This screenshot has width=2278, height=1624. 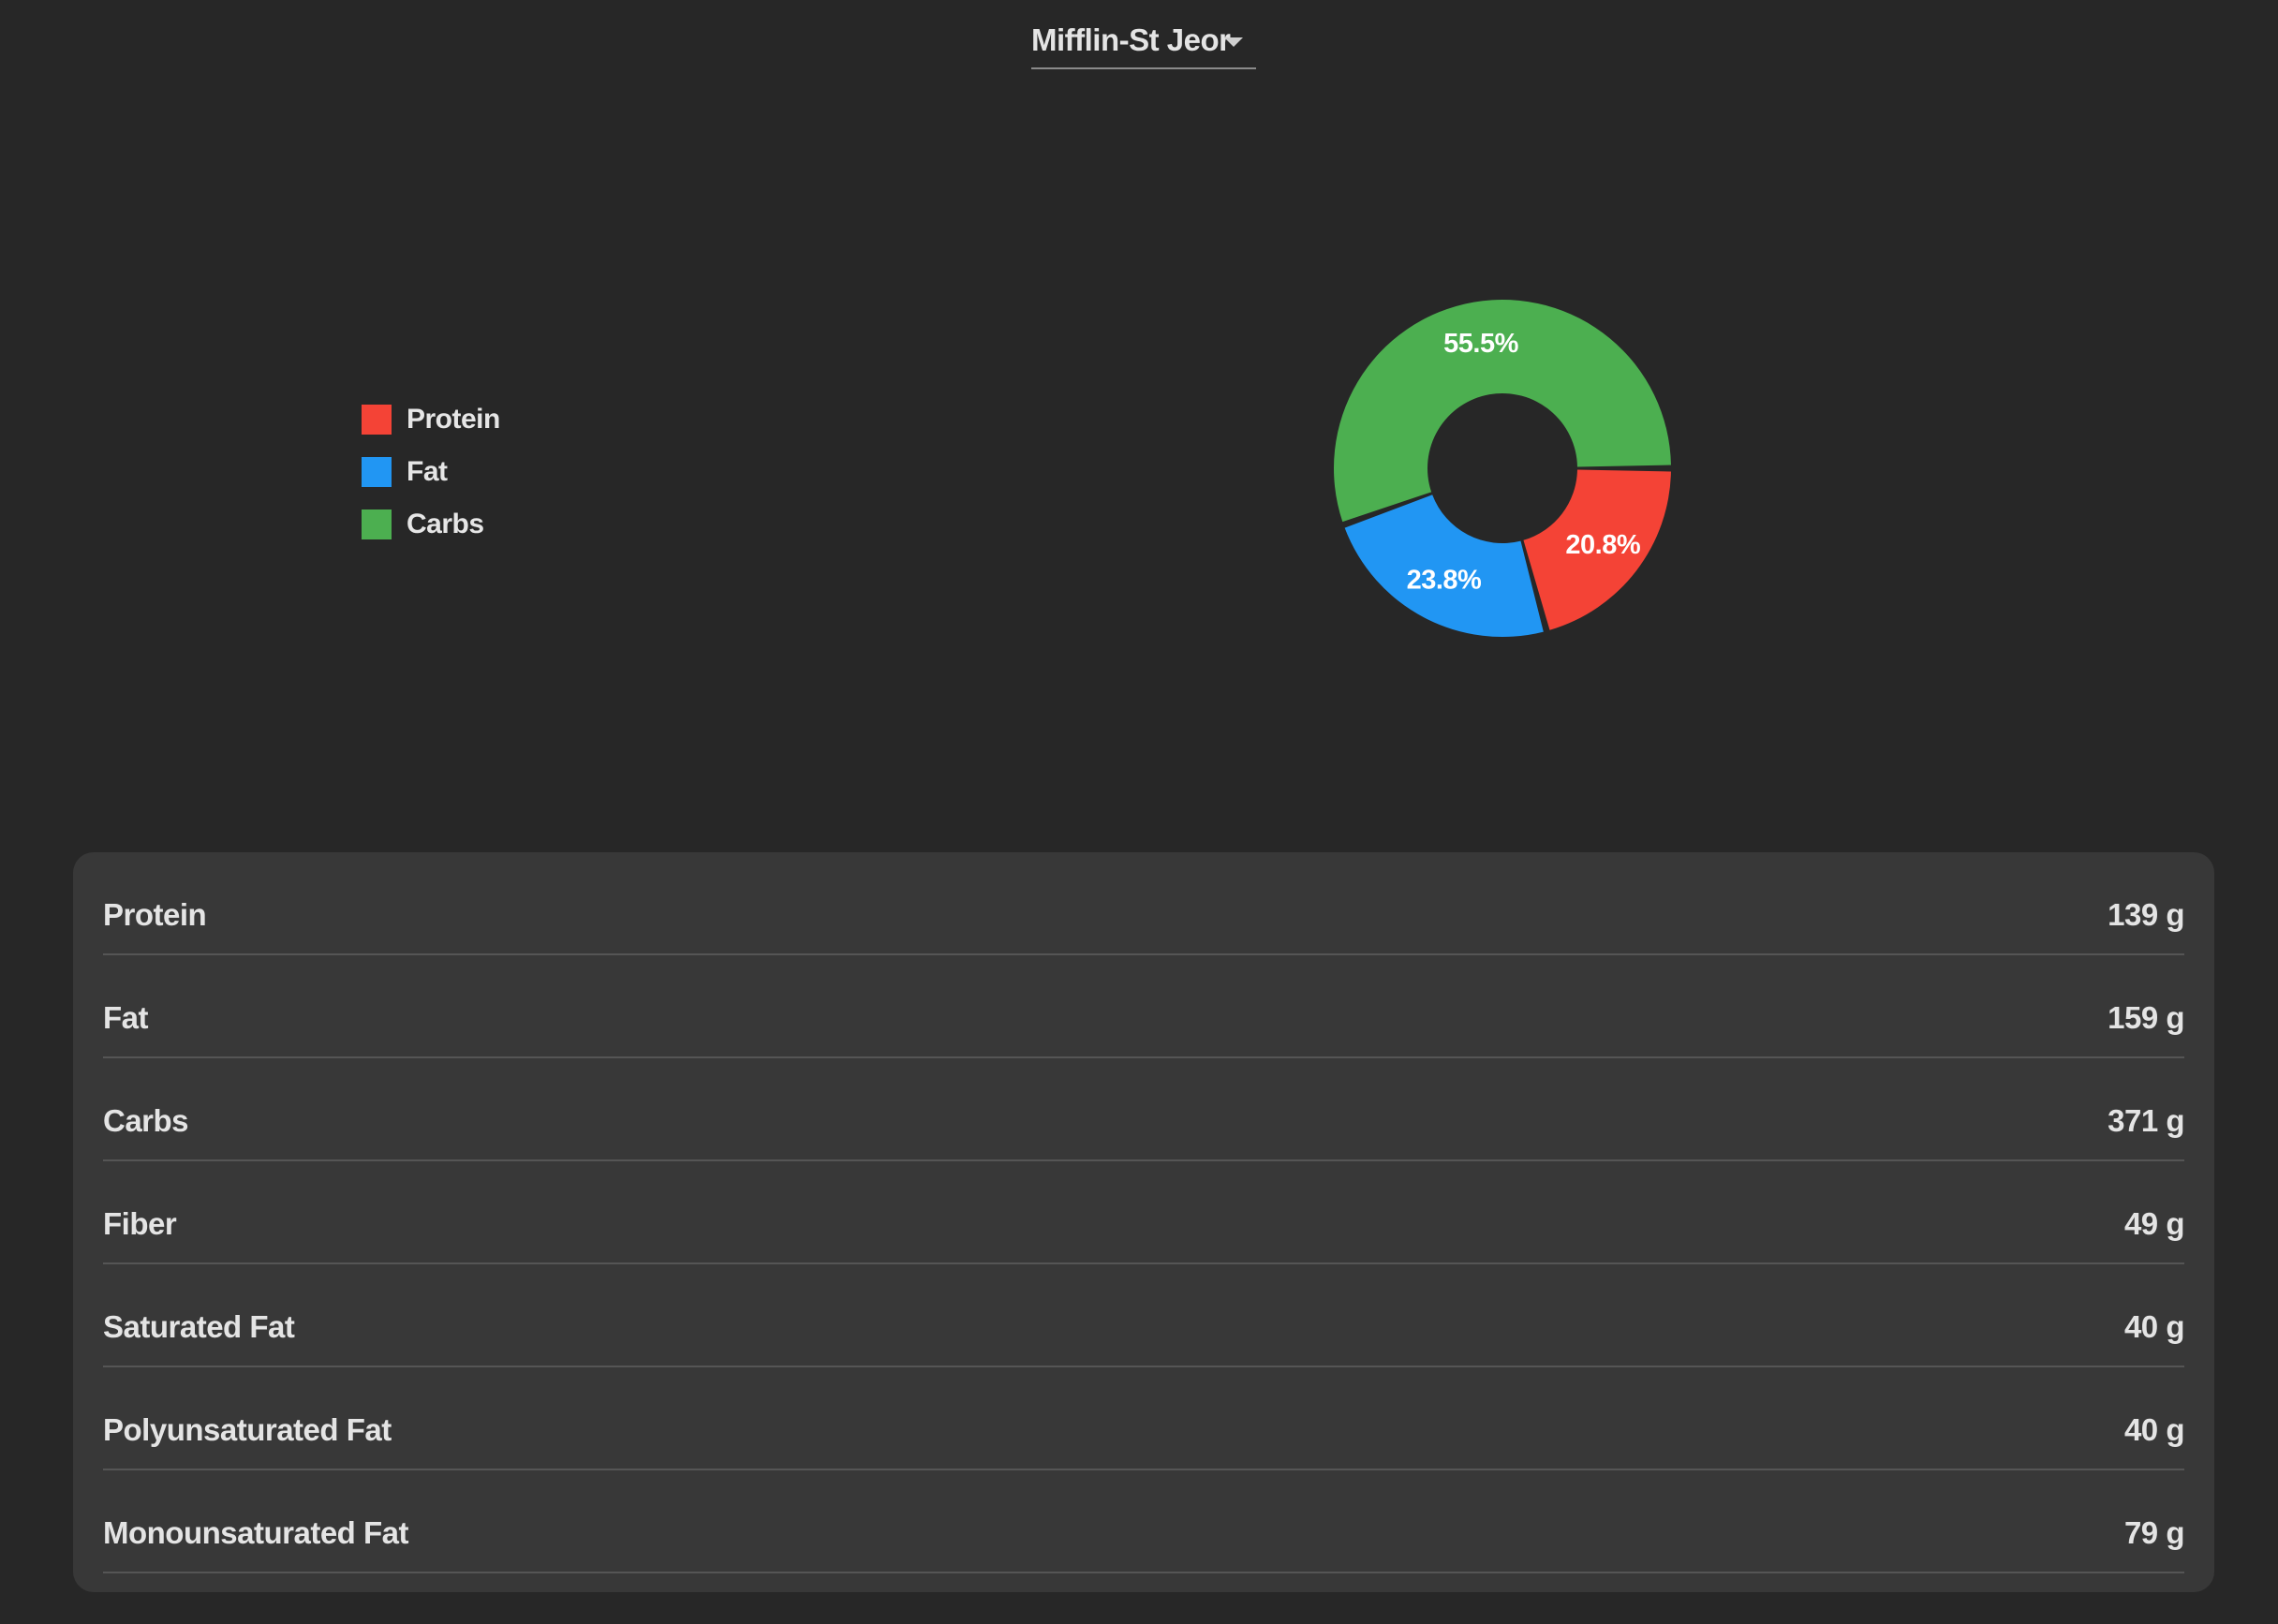 I want to click on nutrient-name: Polyunsaturated Fat, so click(x=248, y=1429).